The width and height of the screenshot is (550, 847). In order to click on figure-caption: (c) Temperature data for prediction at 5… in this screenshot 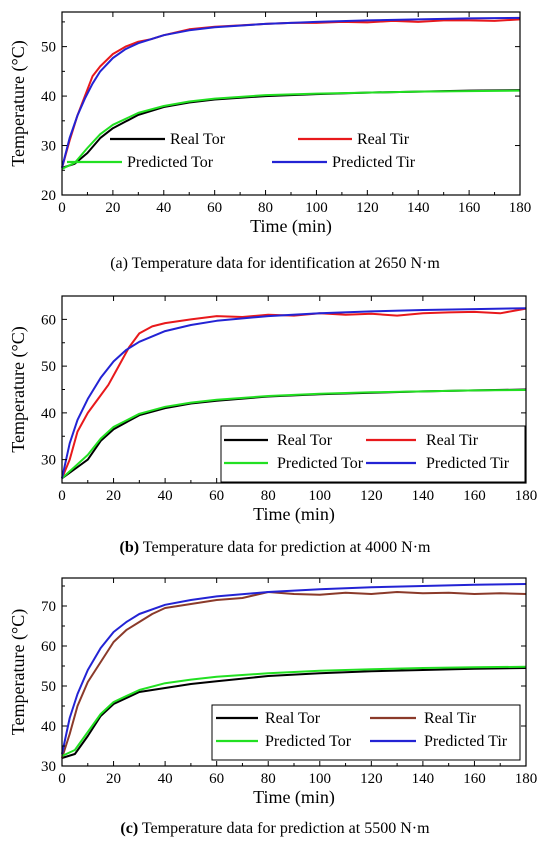, I will do `click(275, 828)`.